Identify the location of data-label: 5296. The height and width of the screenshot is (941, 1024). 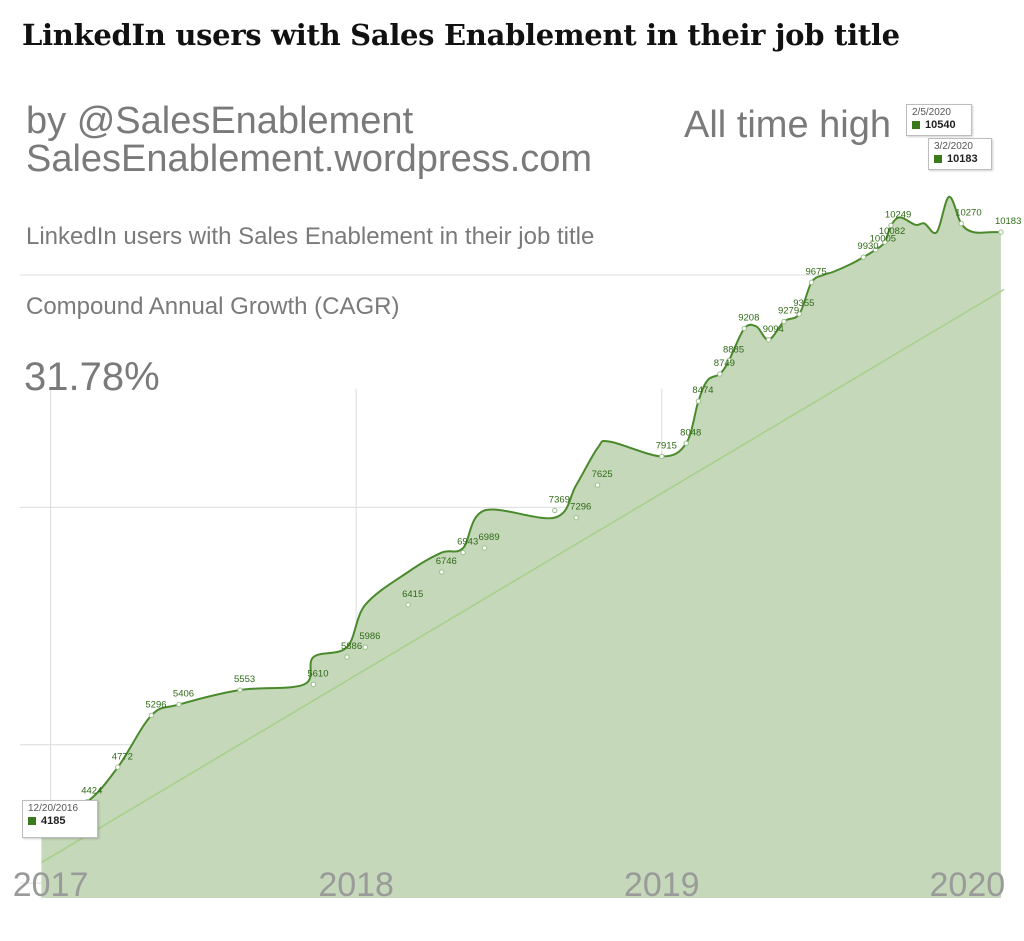
(155, 704).